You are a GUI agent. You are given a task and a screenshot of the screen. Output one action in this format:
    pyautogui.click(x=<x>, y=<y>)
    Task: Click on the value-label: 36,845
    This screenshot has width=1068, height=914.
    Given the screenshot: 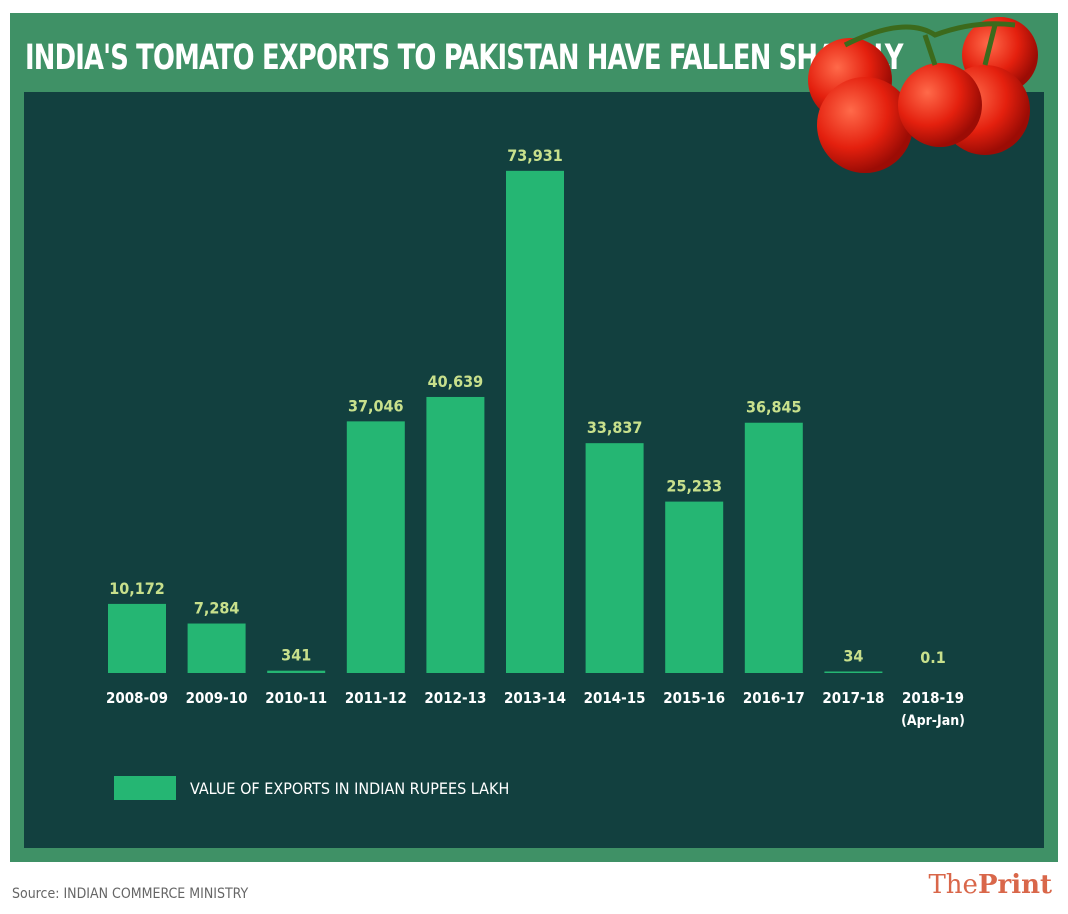 What is the action you would take?
    pyautogui.click(x=774, y=407)
    